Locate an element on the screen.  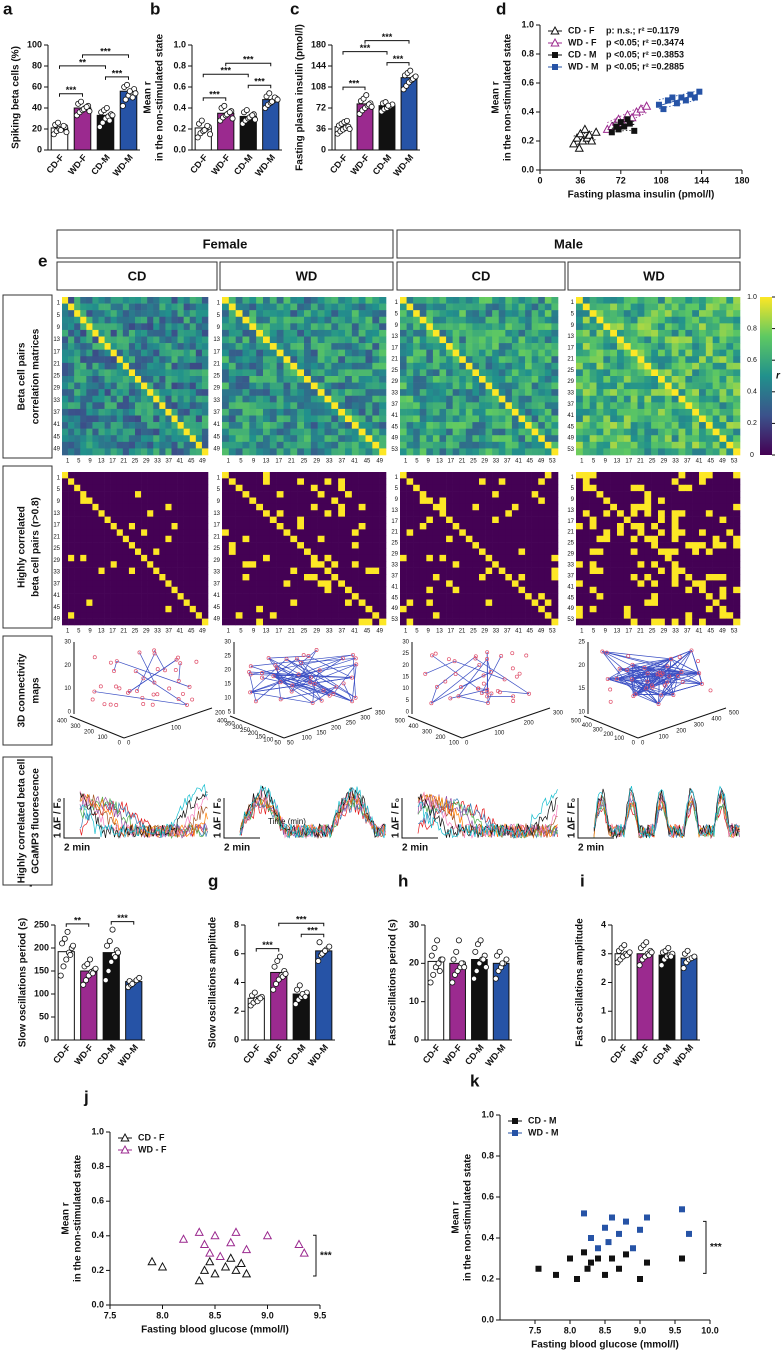
matrix-y-tick-label: 29 is located at coordinates (216, 389).